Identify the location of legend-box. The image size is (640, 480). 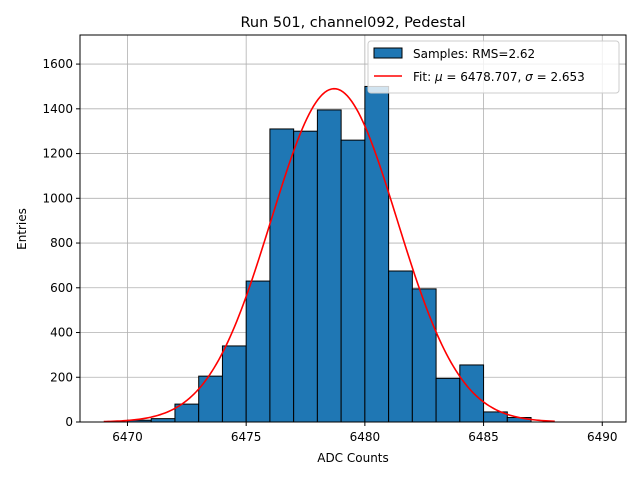
(493, 67).